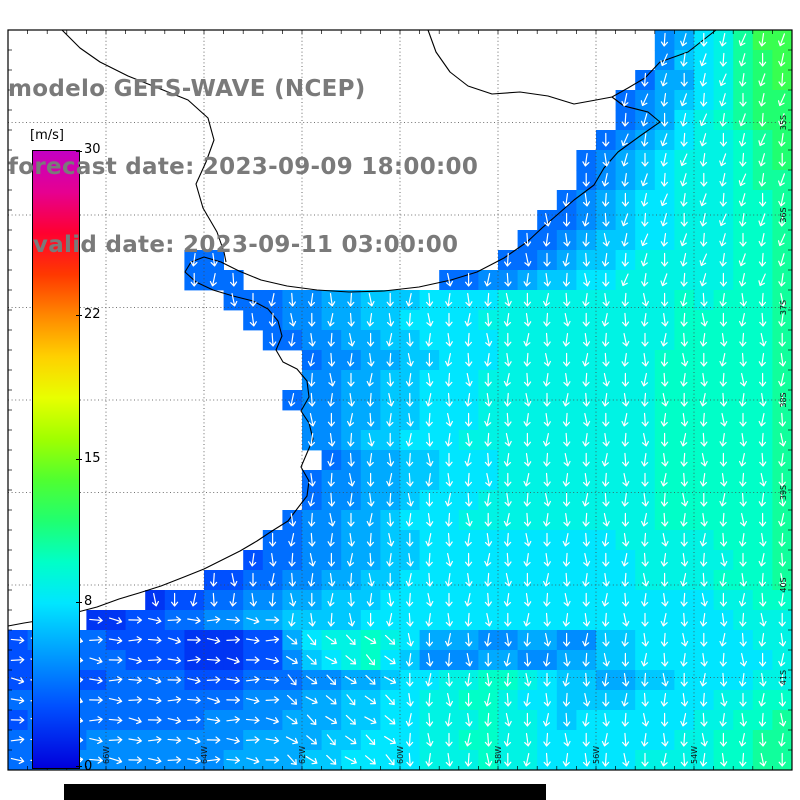 This screenshot has height=800, width=800. I want to click on lat-axis-label: 37S, so click(783, 307).